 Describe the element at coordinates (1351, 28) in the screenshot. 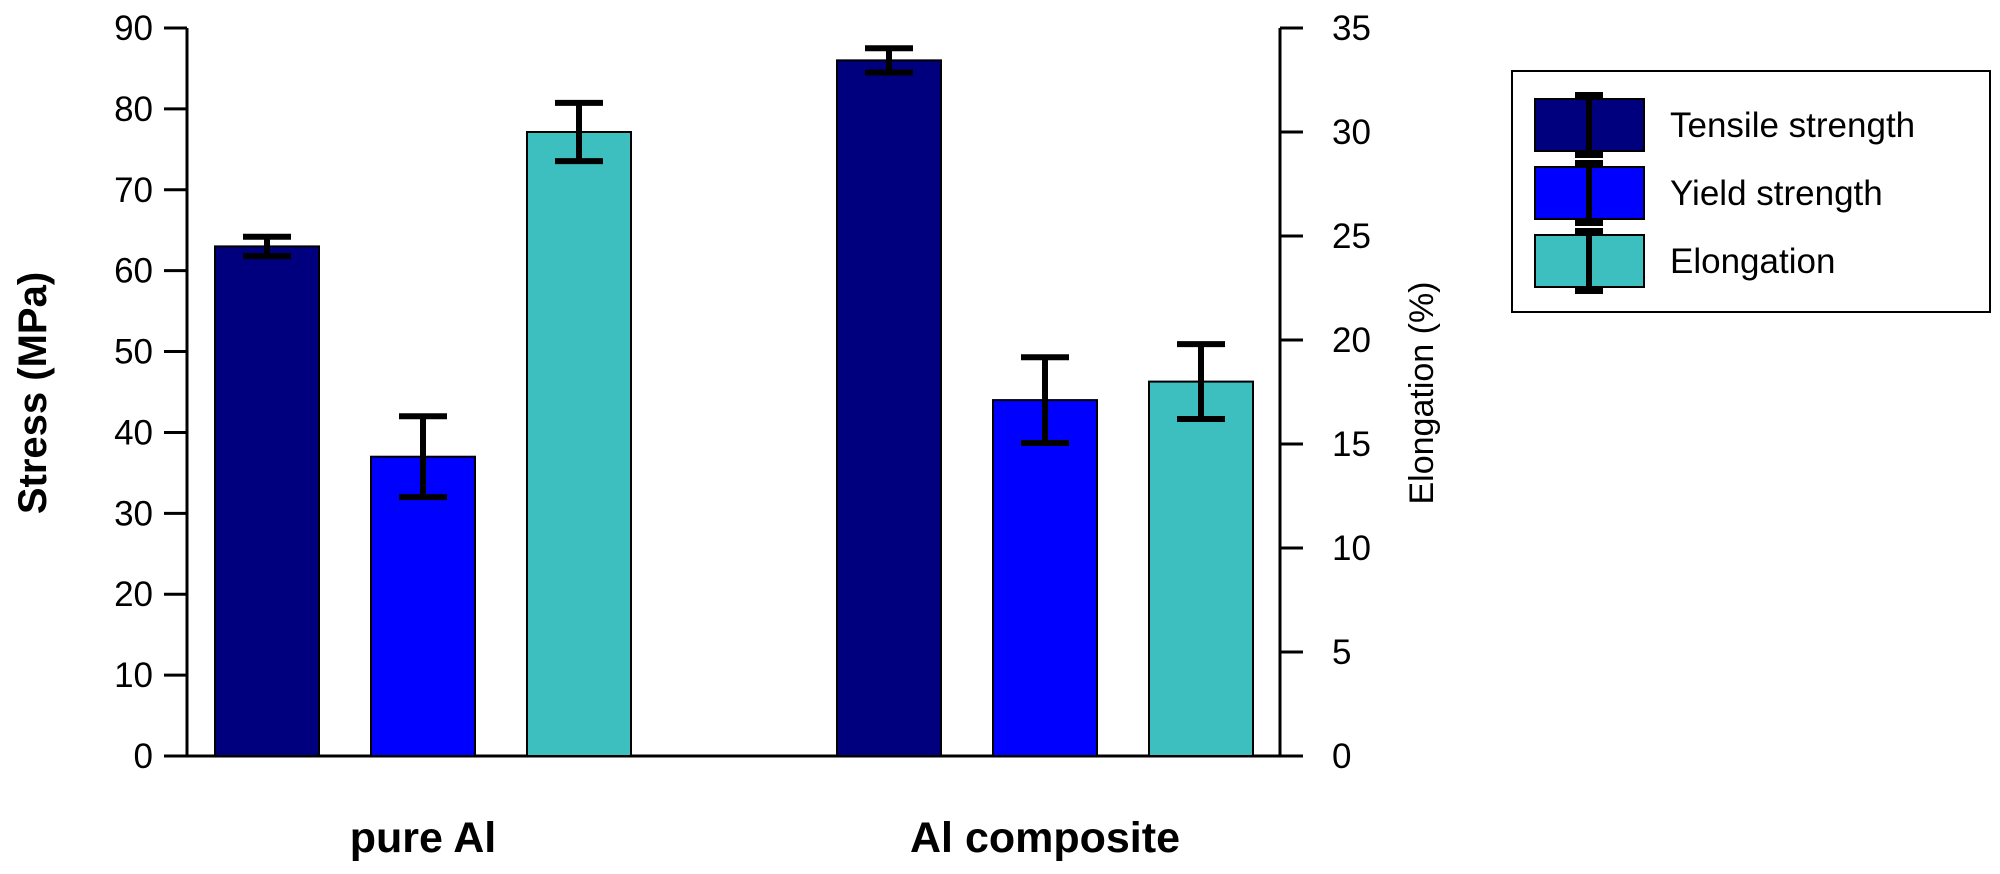

I see `y-right-tick-label: 35` at that location.